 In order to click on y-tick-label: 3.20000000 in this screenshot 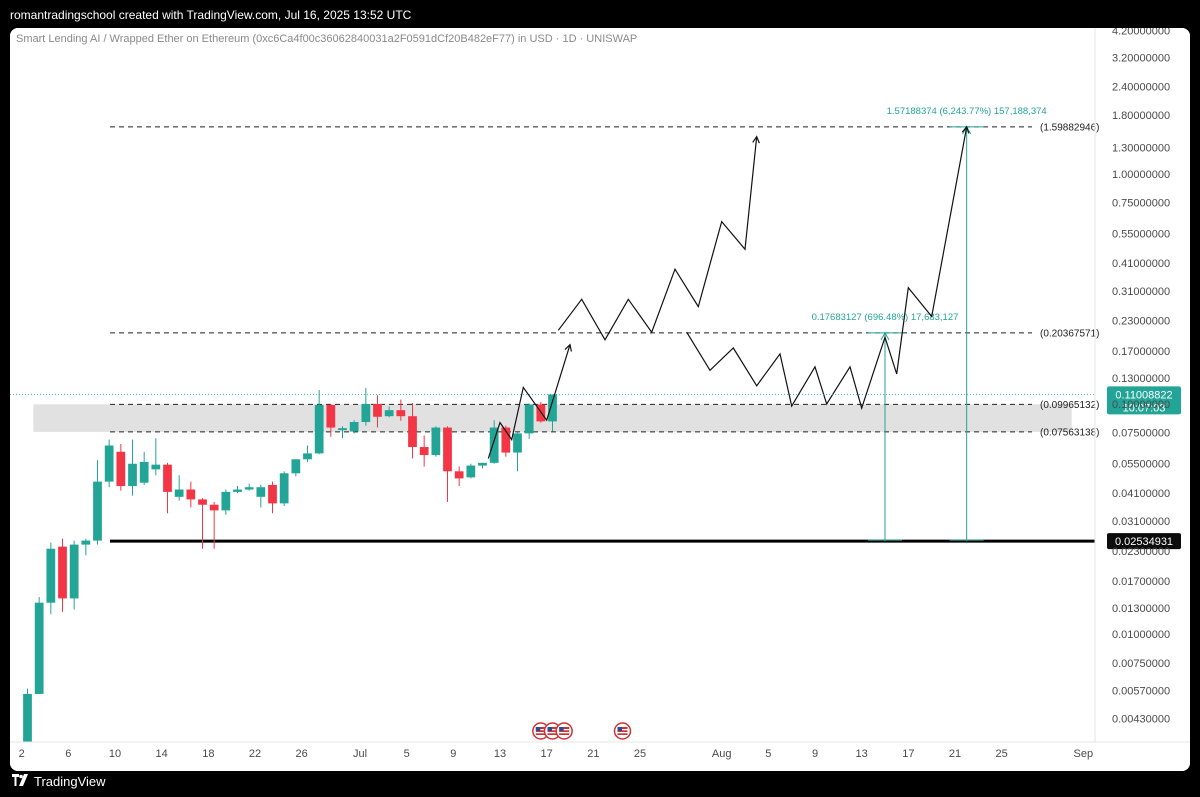, I will do `click(1141, 59)`.